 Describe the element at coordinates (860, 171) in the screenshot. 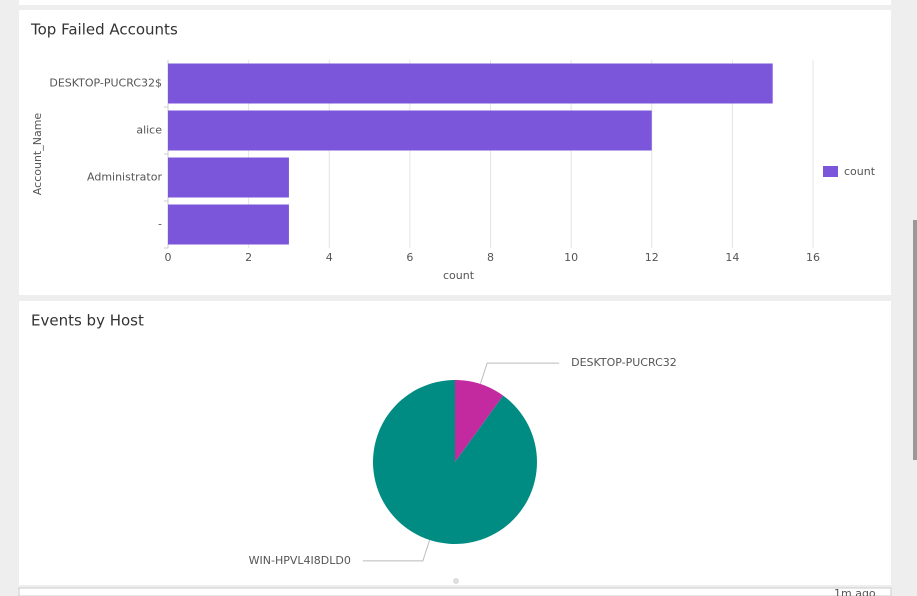

I see `legend-label: count` at that location.